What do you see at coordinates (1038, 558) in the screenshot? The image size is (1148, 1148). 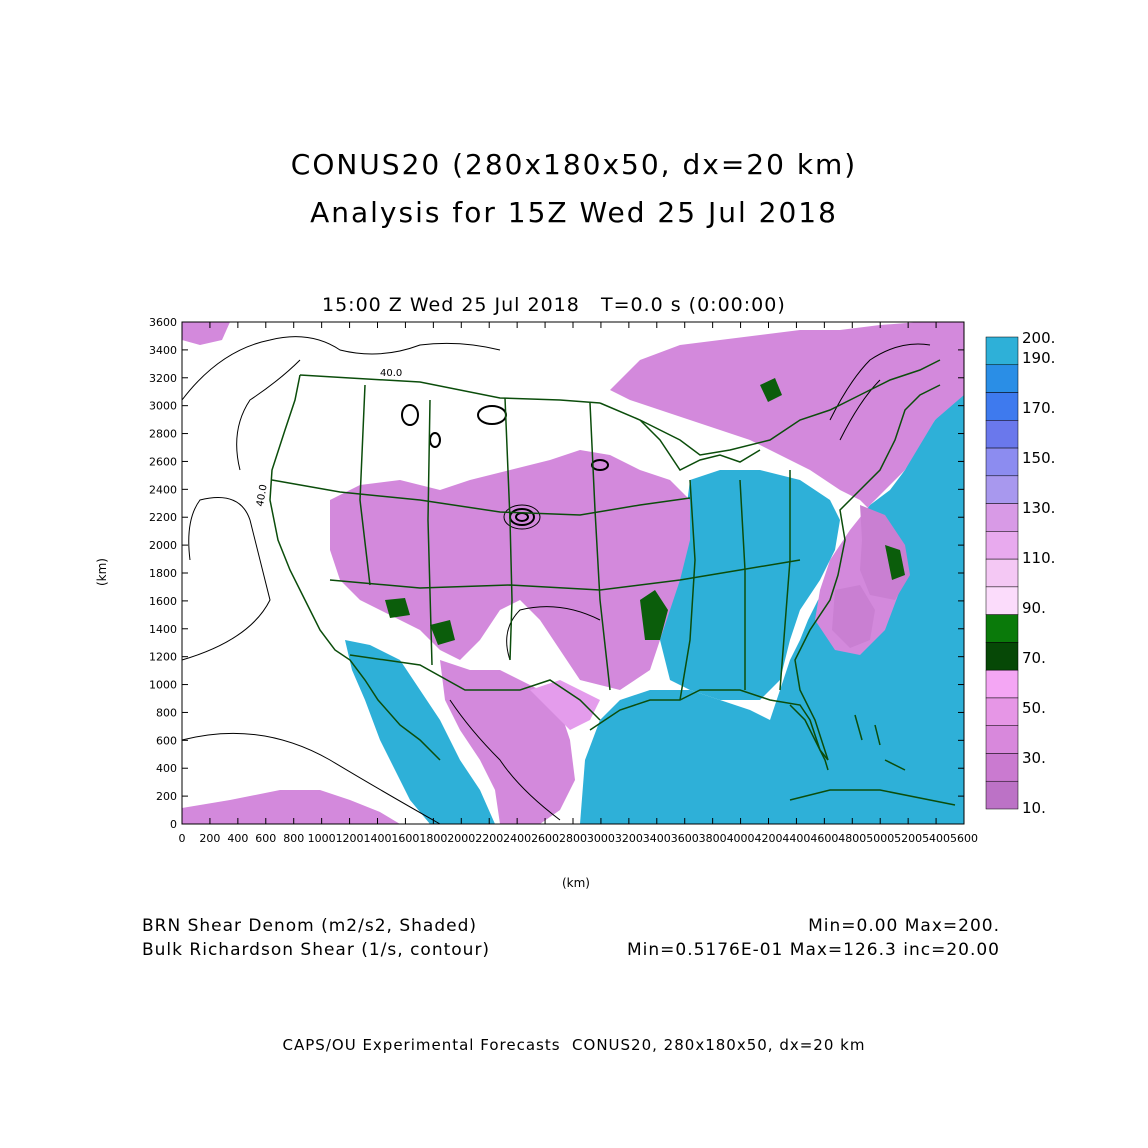 I see `colorbar-label: 110.` at bounding box center [1038, 558].